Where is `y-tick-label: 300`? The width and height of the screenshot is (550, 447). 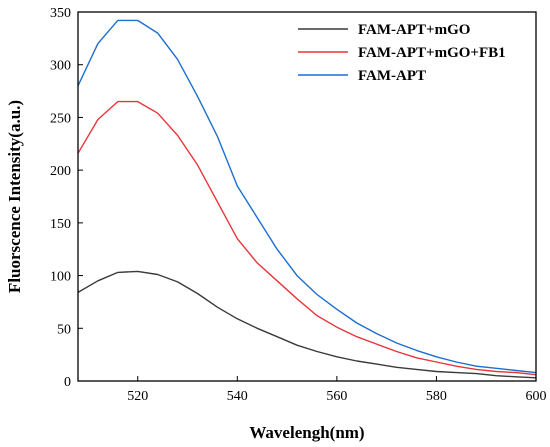
y-tick-label: 300 is located at coordinates (60, 66).